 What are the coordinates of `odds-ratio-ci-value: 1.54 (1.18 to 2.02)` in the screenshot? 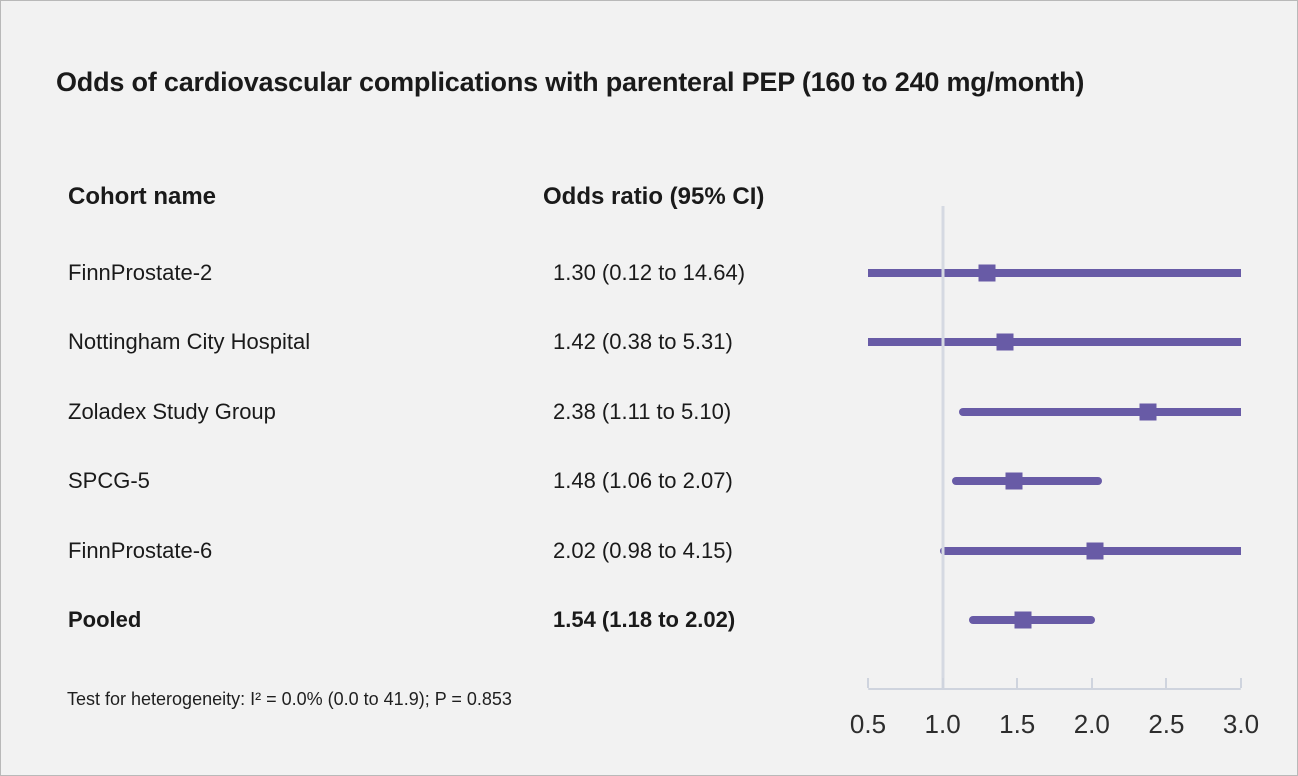 It's located at (644, 619).